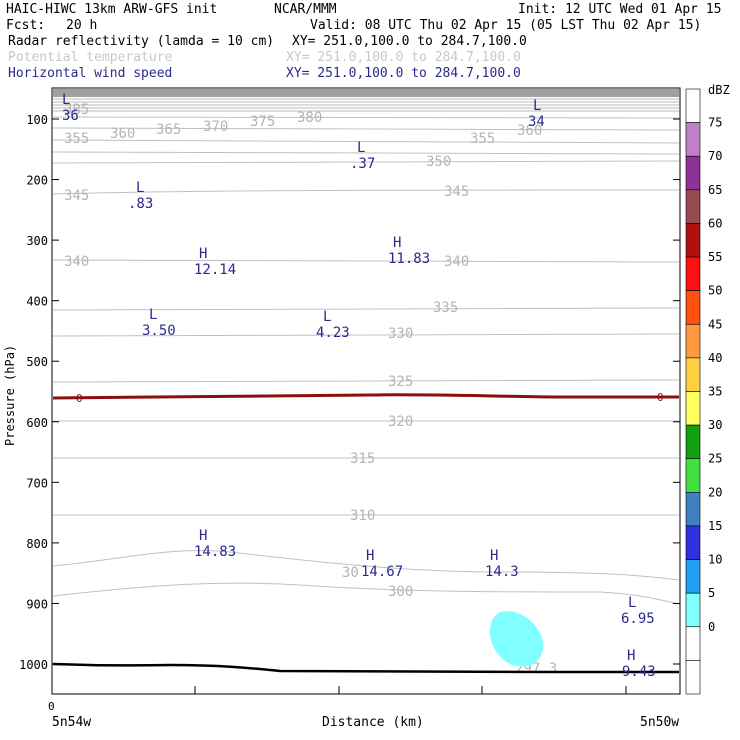  Describe the element at coordinates (215, 127) in the screenshot. I see `theta-label: 370` at that location.